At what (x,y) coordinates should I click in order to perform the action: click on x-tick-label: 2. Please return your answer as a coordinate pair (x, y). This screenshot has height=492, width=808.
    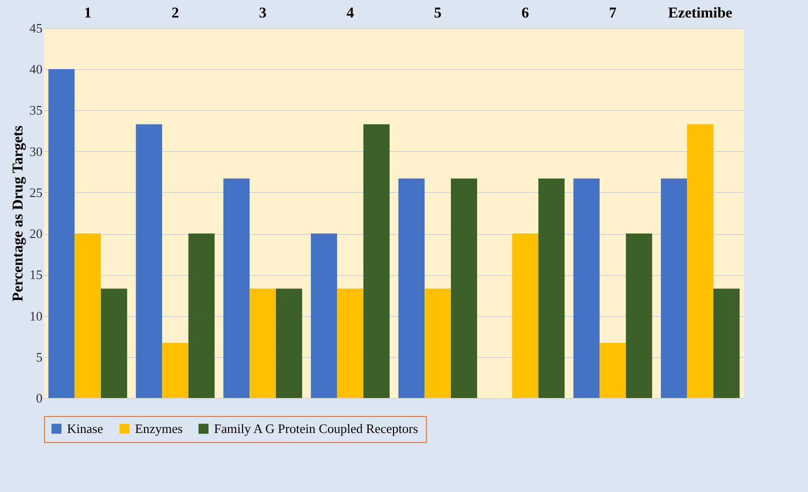
    Looking at the image, I should click on (175, 14).